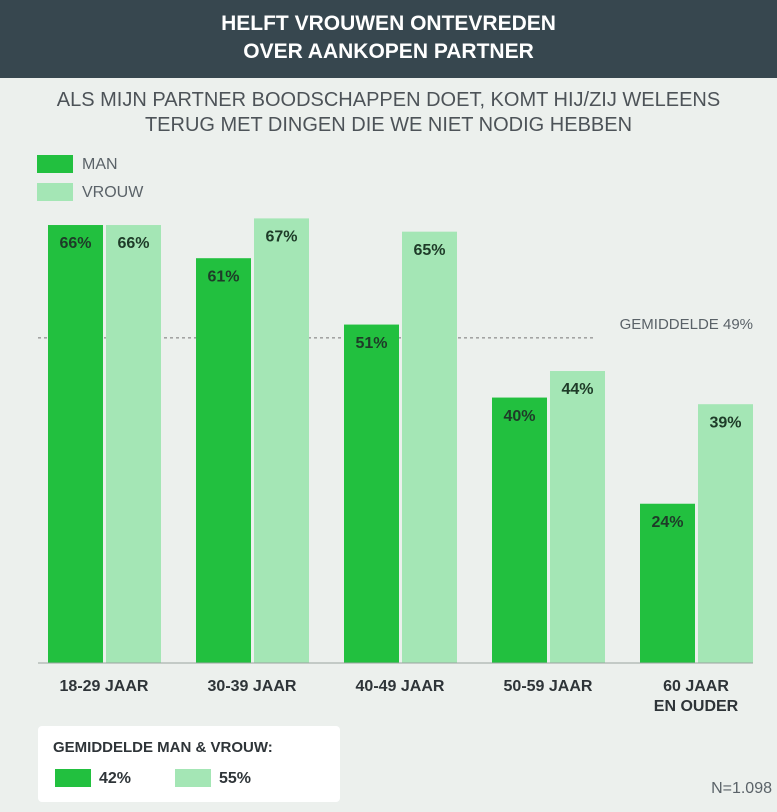 The height and width of the screenshot is (812, 777). Describe the element at coordinates (696, 696) in the screenshot. I see `x-tick-label: 60 JAAR EN OUDER` at that location.